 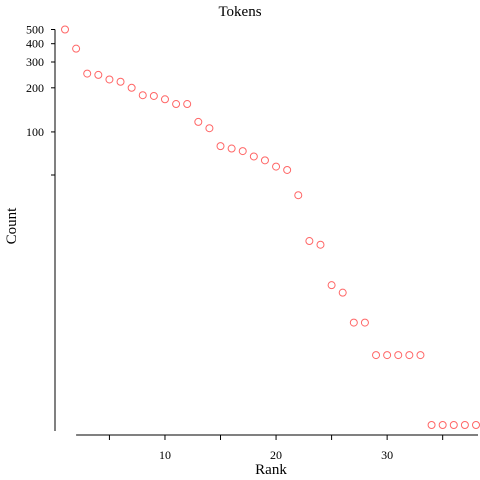 What do you see at coordinates (35, 62) in the screenshot?
I see `y-tick-label: 300` at bounding box center [35, 62].